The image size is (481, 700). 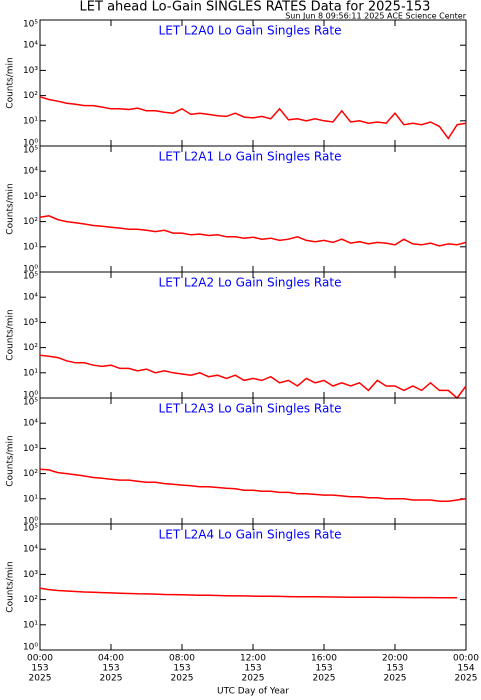 What do you see at coordinates (395, 659) in the screenshot?
I see `x-tick-label: 20:00` at bounding box center [395, 659].